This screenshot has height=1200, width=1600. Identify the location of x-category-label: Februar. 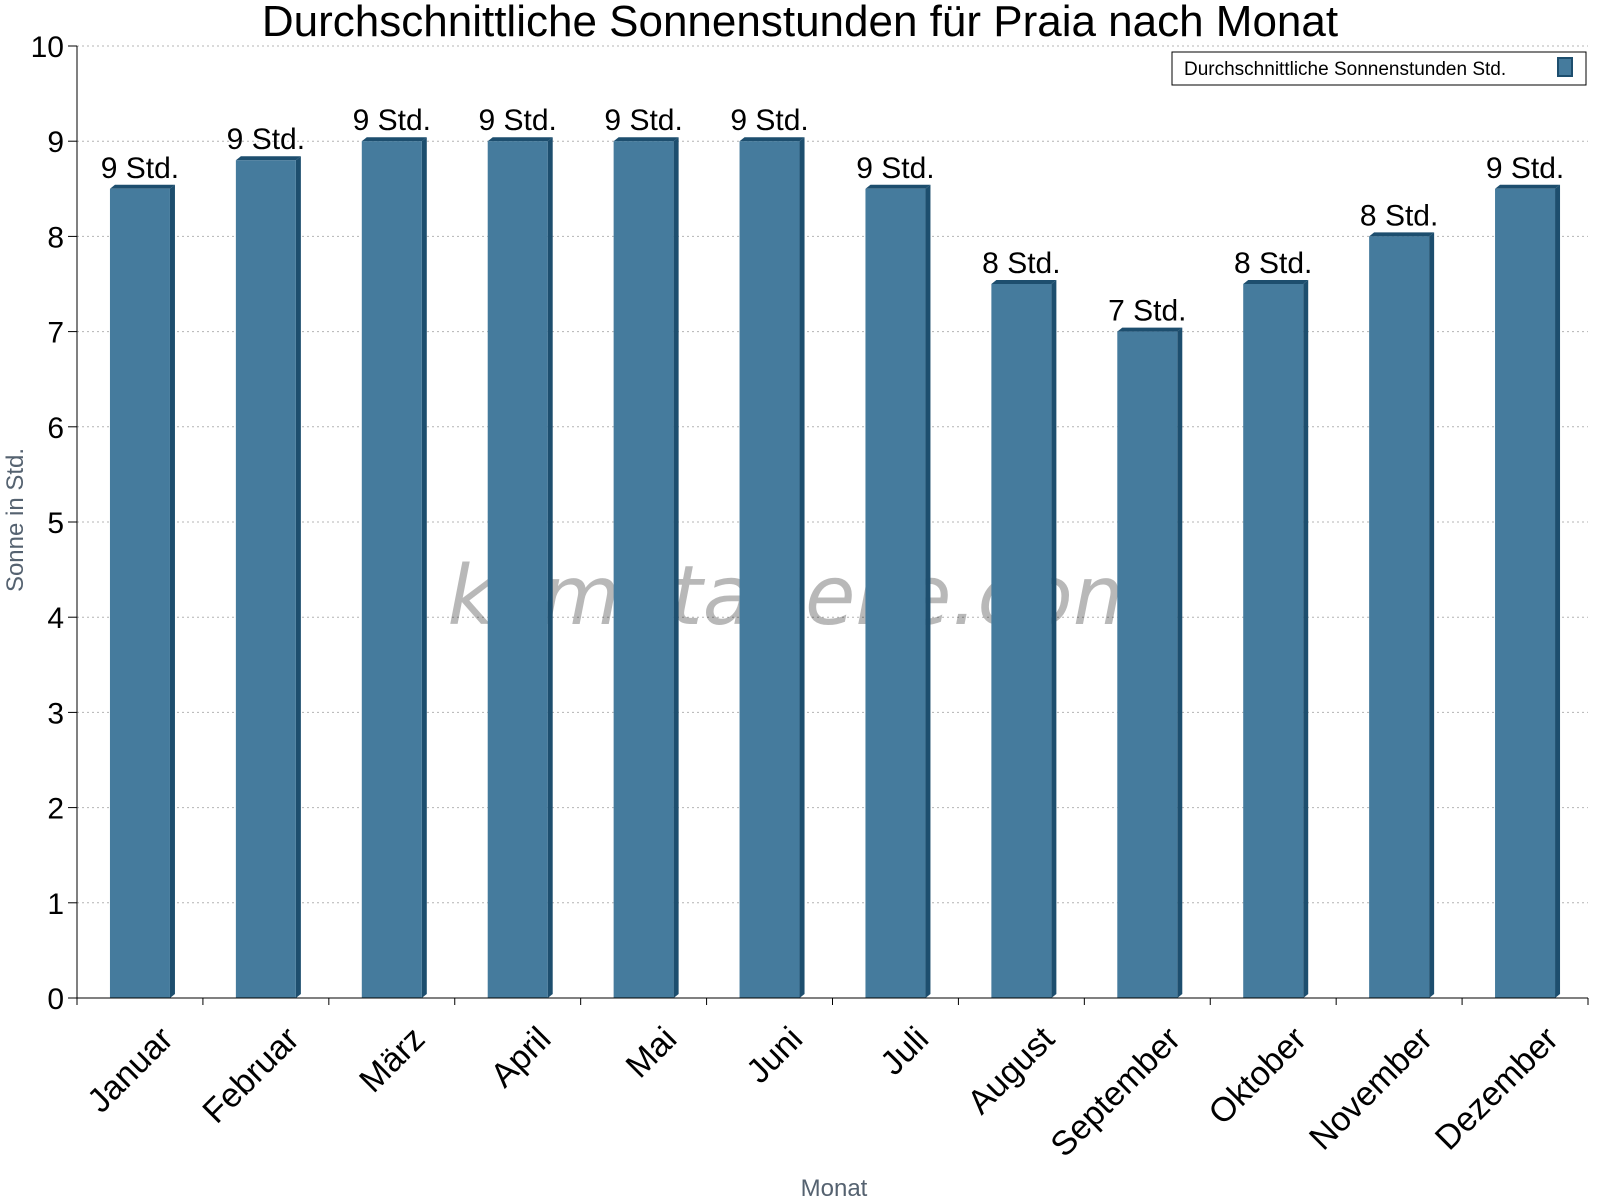
(250, 1075).